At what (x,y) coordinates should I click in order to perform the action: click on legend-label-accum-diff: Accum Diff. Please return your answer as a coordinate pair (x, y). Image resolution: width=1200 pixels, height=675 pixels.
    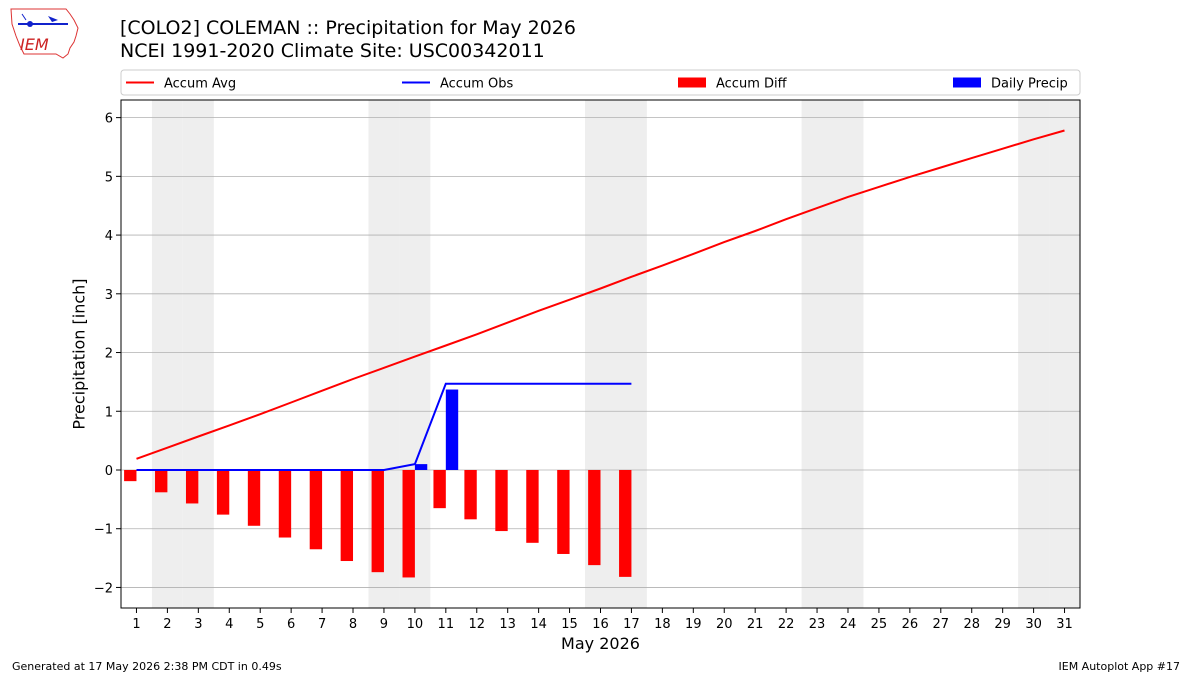
    Looking at the image, I should click on (752, 84).